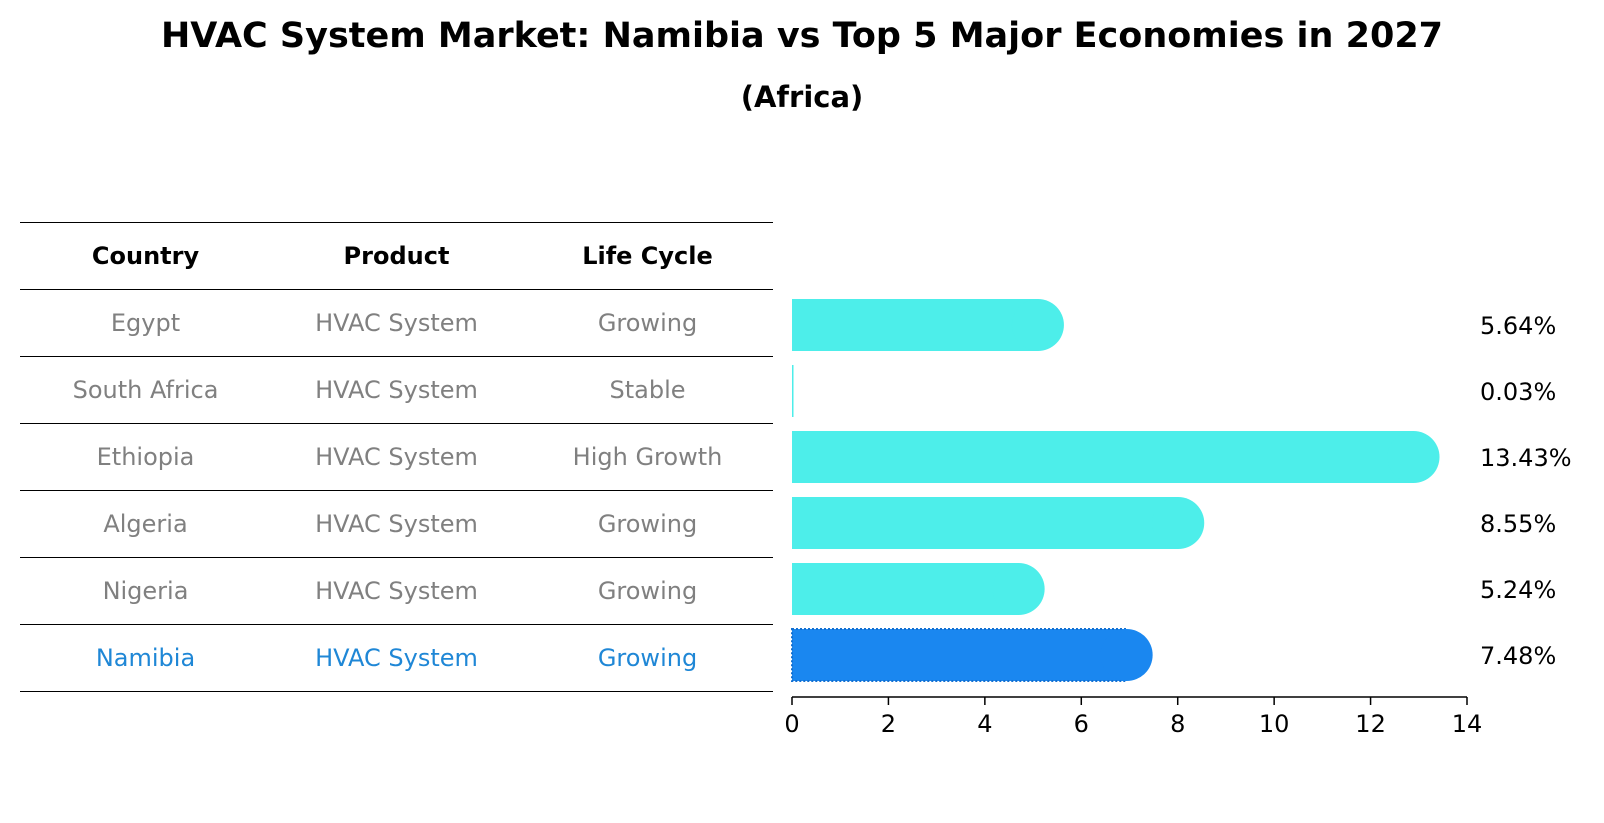  Describe the element at coordinates (985, 523) in the screenshot. I see `bar-algeria` at that location.